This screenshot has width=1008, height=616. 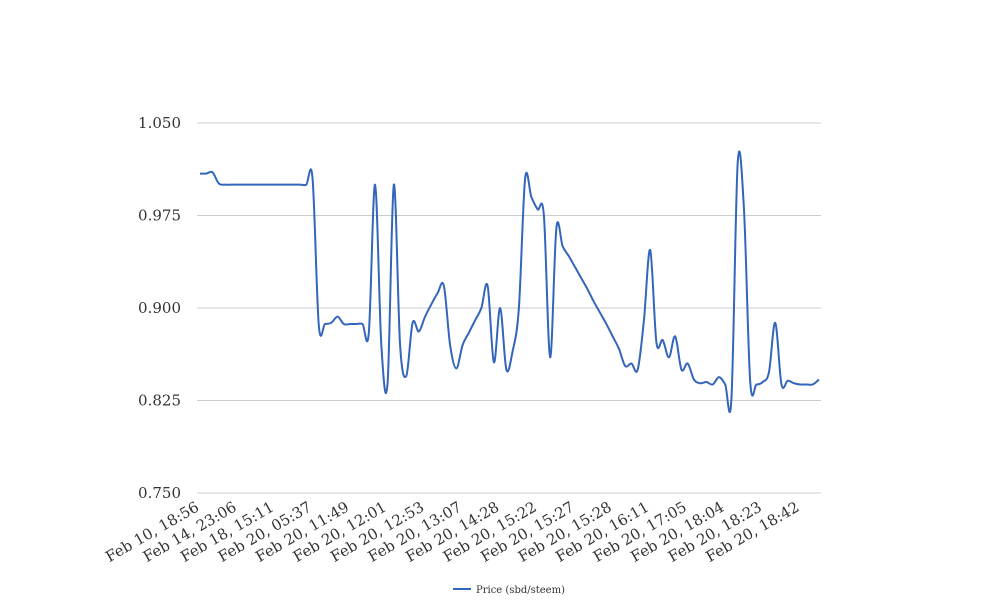 What do you see at coordinates (520, 590) in the screenshot?
I see `legend-label: Price (sbd/steem)` at bounding box center [520, 590].